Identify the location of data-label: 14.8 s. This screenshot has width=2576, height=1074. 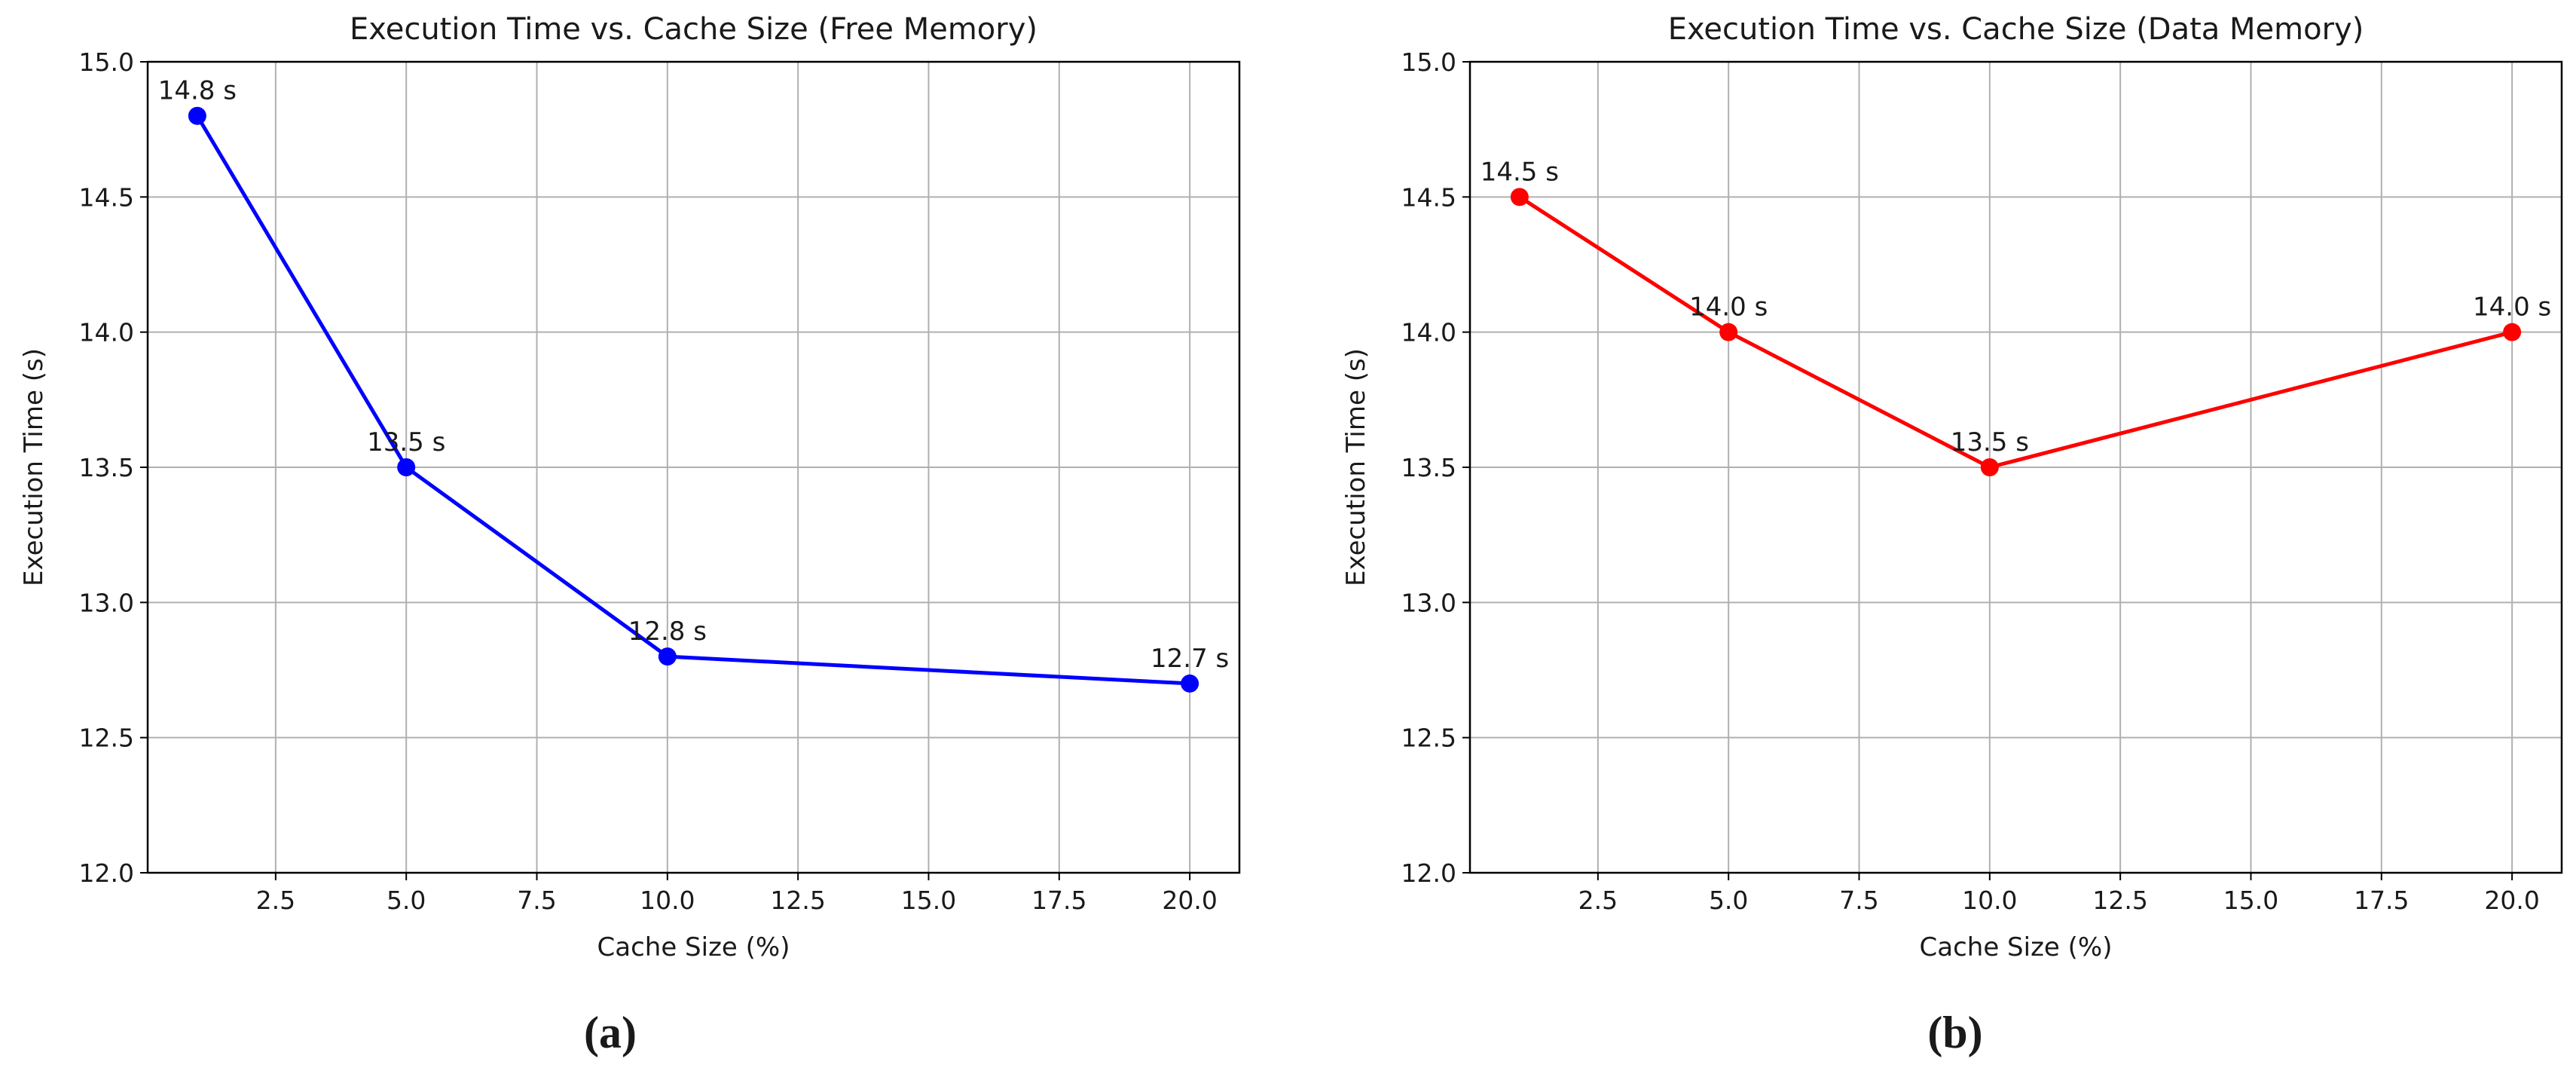
(198, 91).